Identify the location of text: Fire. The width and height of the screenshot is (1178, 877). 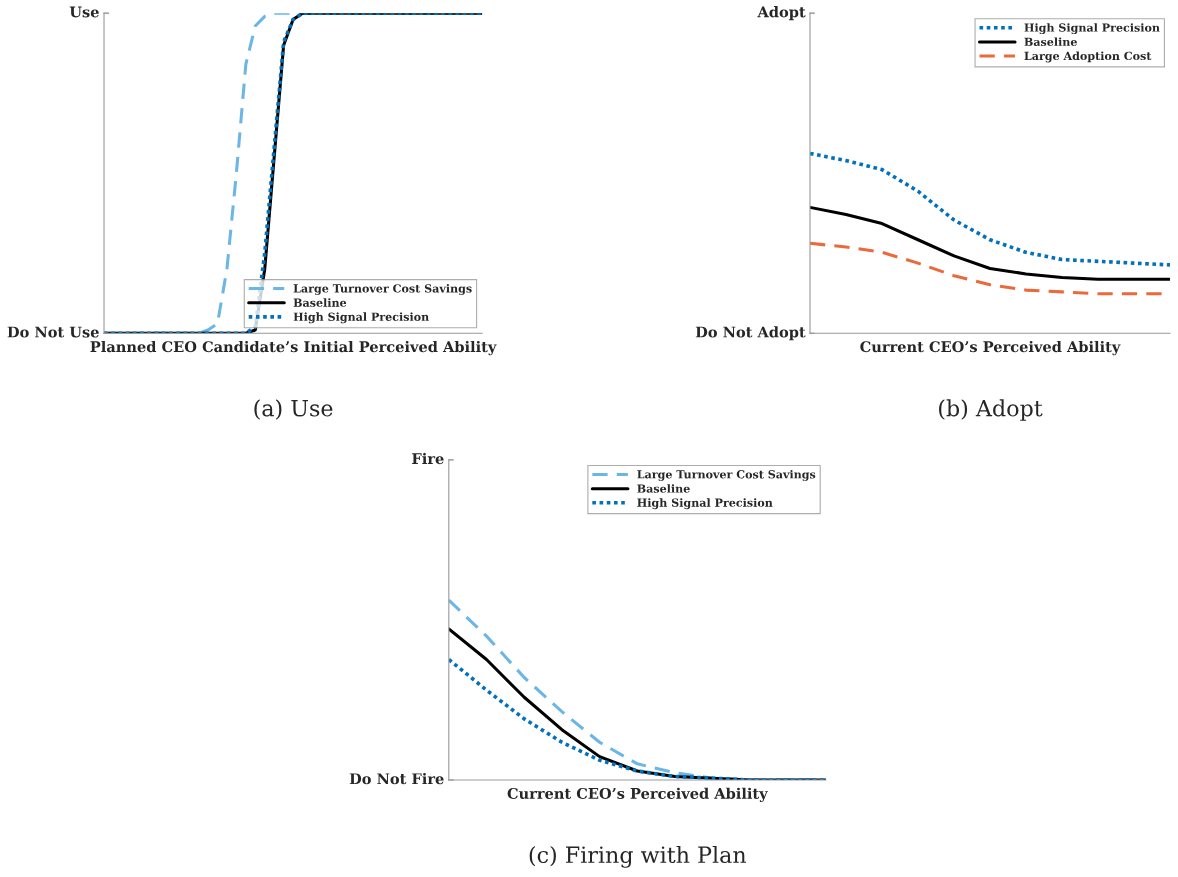
(428, 458).